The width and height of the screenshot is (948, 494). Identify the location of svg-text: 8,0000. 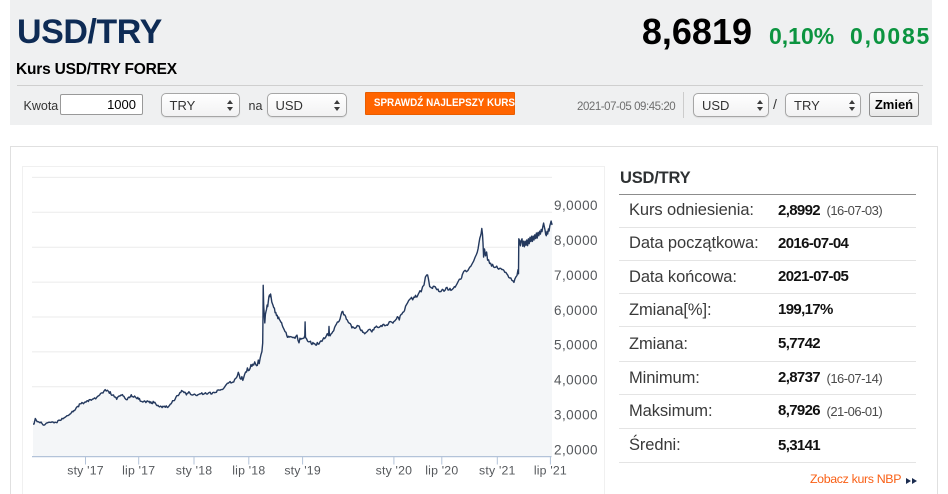
(576, 240).